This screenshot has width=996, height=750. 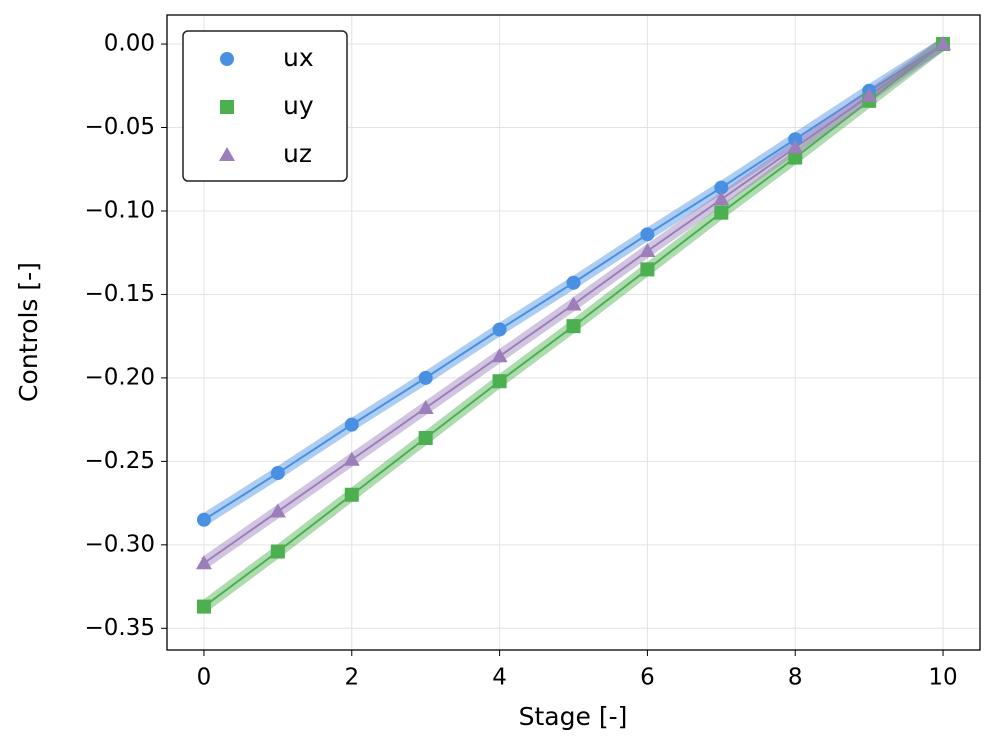 I want to click on legend-label: uy, so click(x=298, y=105).